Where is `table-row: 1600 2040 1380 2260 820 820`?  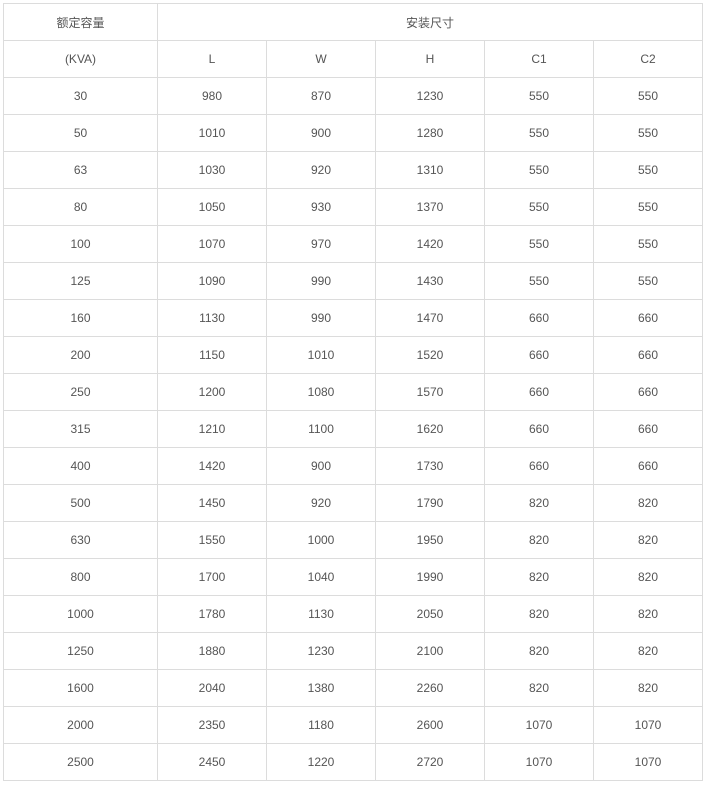 table-row: 1600 2040 1380 2260 820 820 is located at coordinates (353, 688).